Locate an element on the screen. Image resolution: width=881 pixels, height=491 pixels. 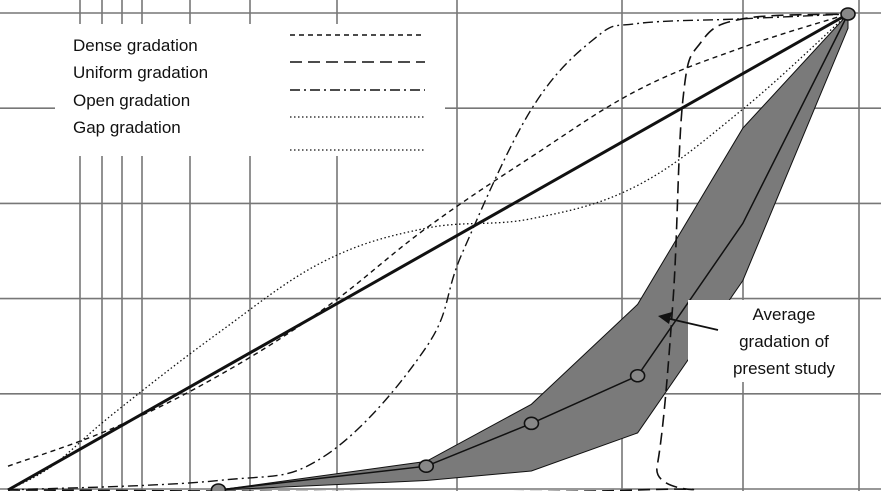
annotation-text: present study is located at coordinates (784, 368).